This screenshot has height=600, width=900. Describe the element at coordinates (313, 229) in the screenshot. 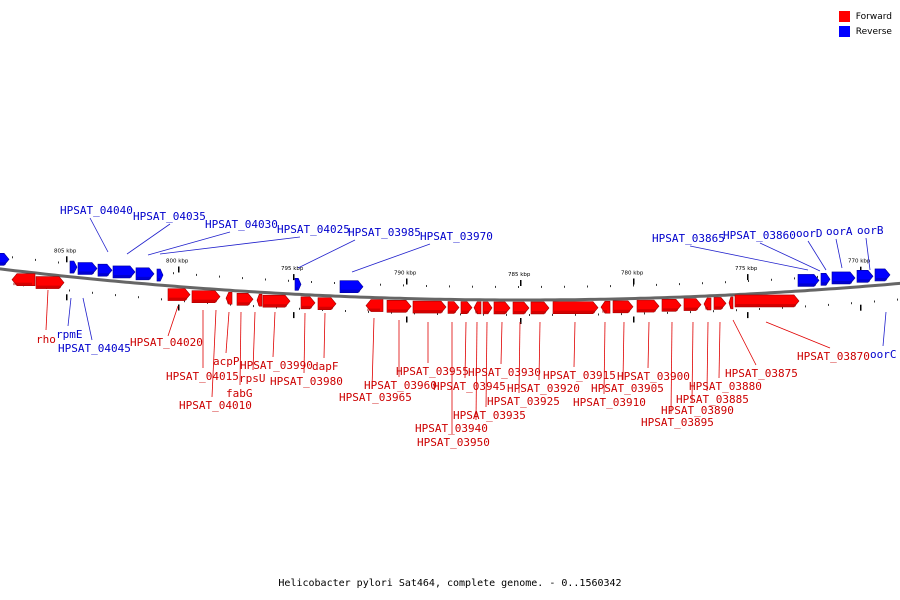

I see `gene-label: HPSAT_04025` at that location.